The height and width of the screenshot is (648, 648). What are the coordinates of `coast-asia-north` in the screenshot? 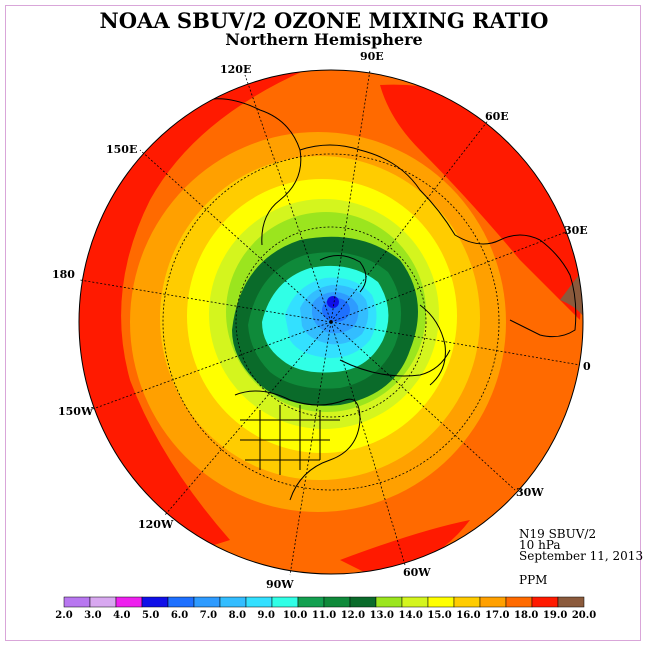 It's located at (420, 194).